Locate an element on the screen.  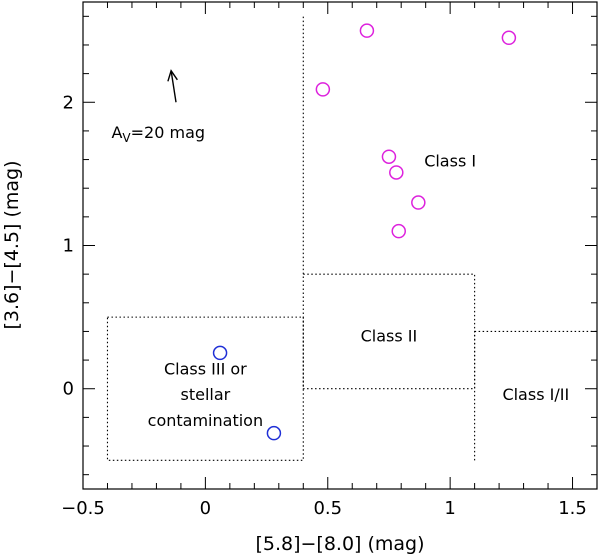
x-tick-label: −0.5 is located at coordinates (83, 508).